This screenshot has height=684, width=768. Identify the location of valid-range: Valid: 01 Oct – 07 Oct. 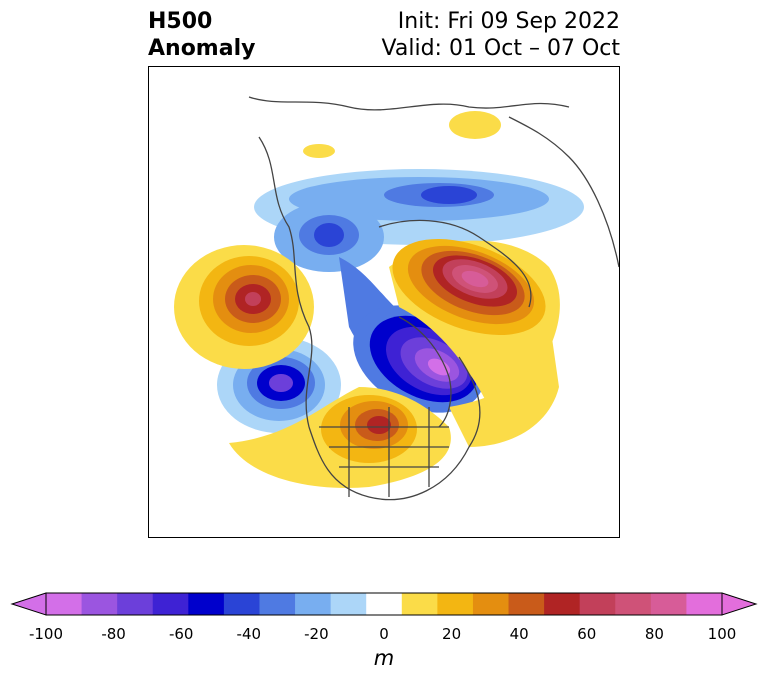
(500, 48).